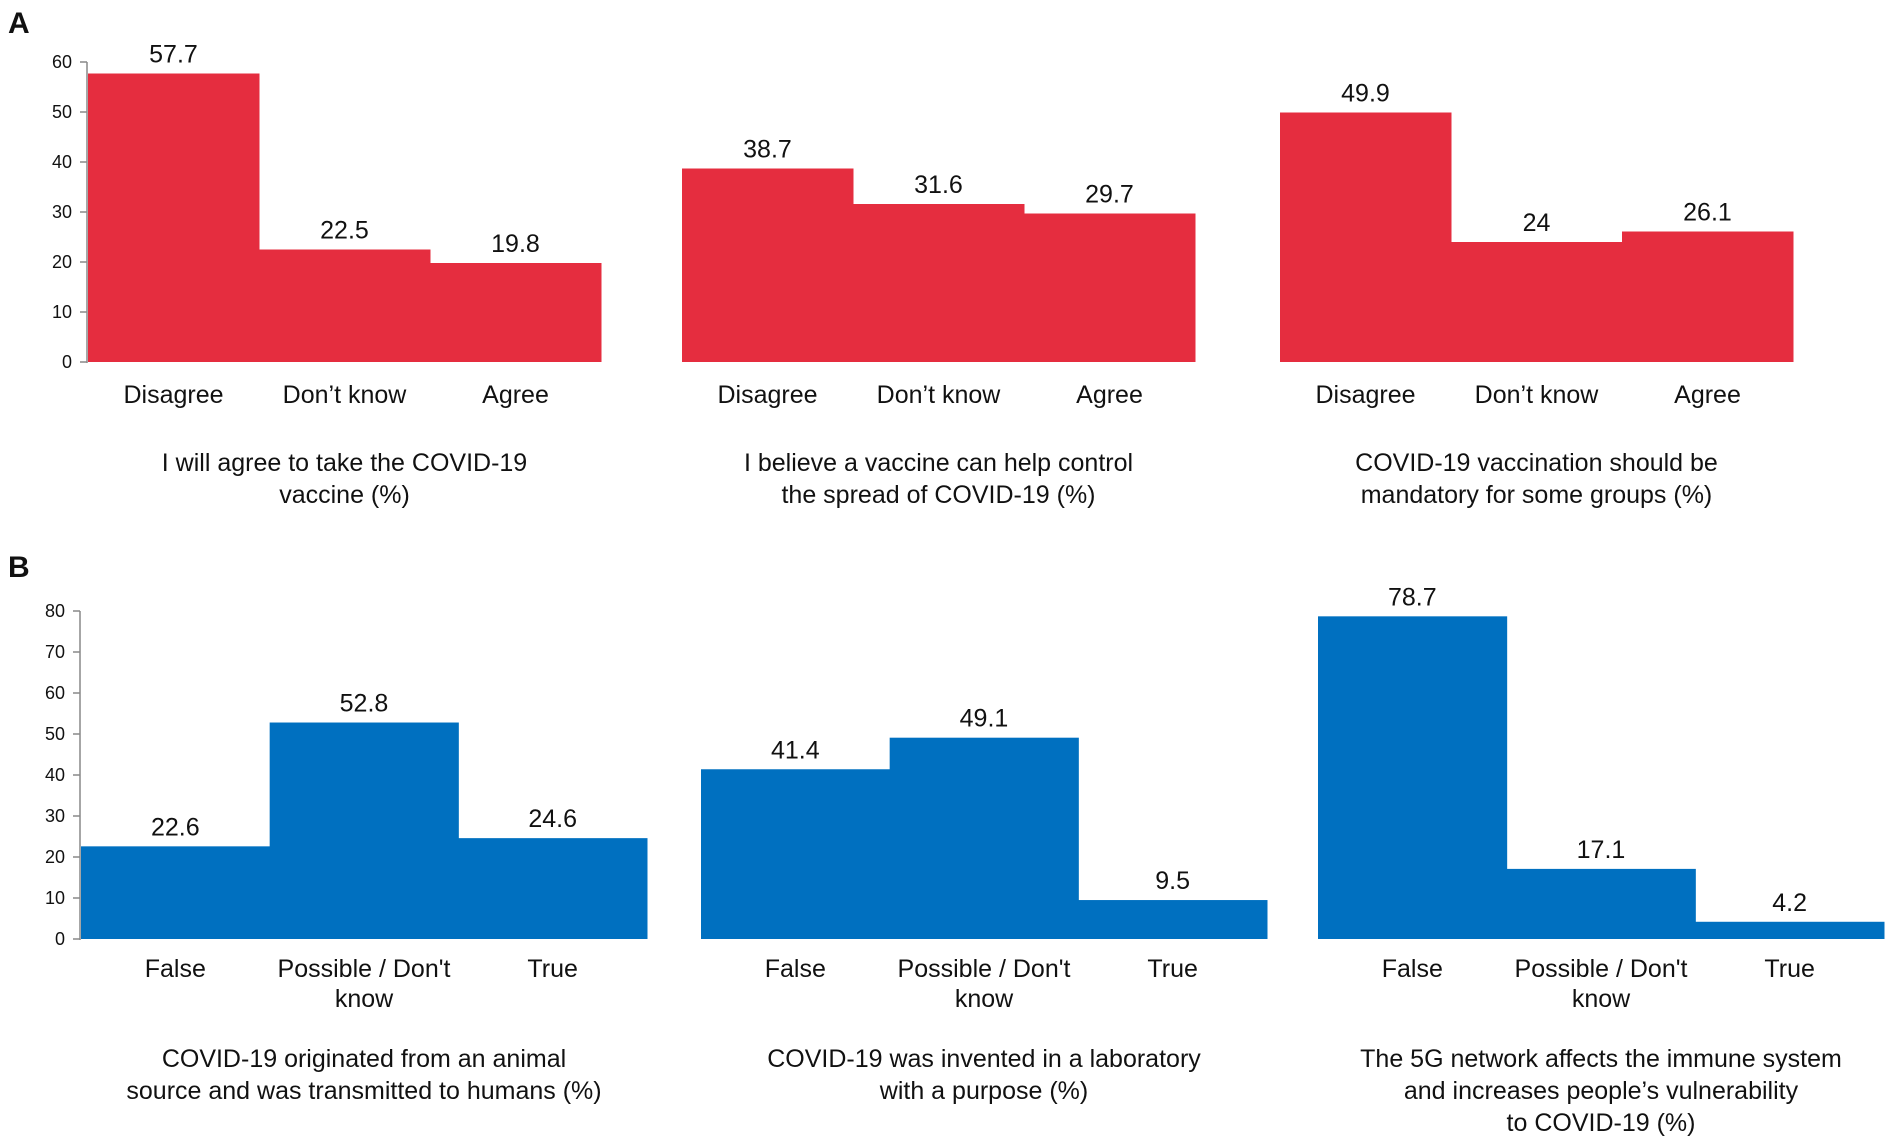  Describe the element at coordinates (175, 827) in the screenshot. I see `data-label: 22.6` at that location.